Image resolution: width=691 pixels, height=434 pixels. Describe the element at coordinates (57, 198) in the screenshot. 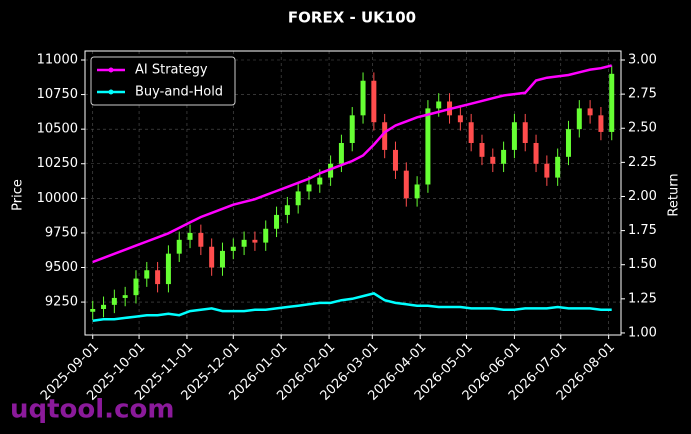

I see `y-tick-label: 10000` at that location.